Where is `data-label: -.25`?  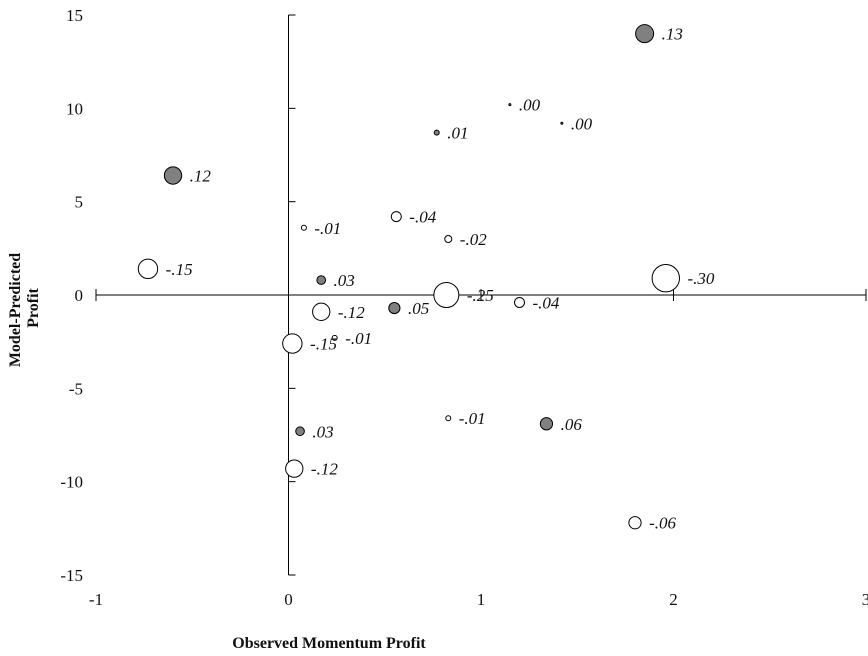
data-label: -.25 is located at coordinates (480, 295).